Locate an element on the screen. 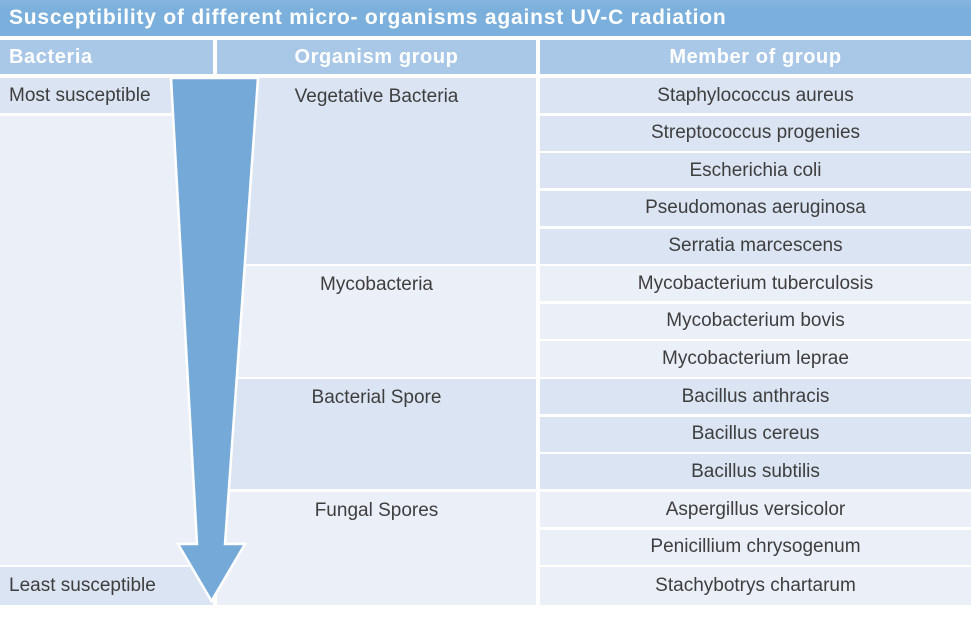  column-header-member-of-group: Member of group is located at coordinates (755, 57).